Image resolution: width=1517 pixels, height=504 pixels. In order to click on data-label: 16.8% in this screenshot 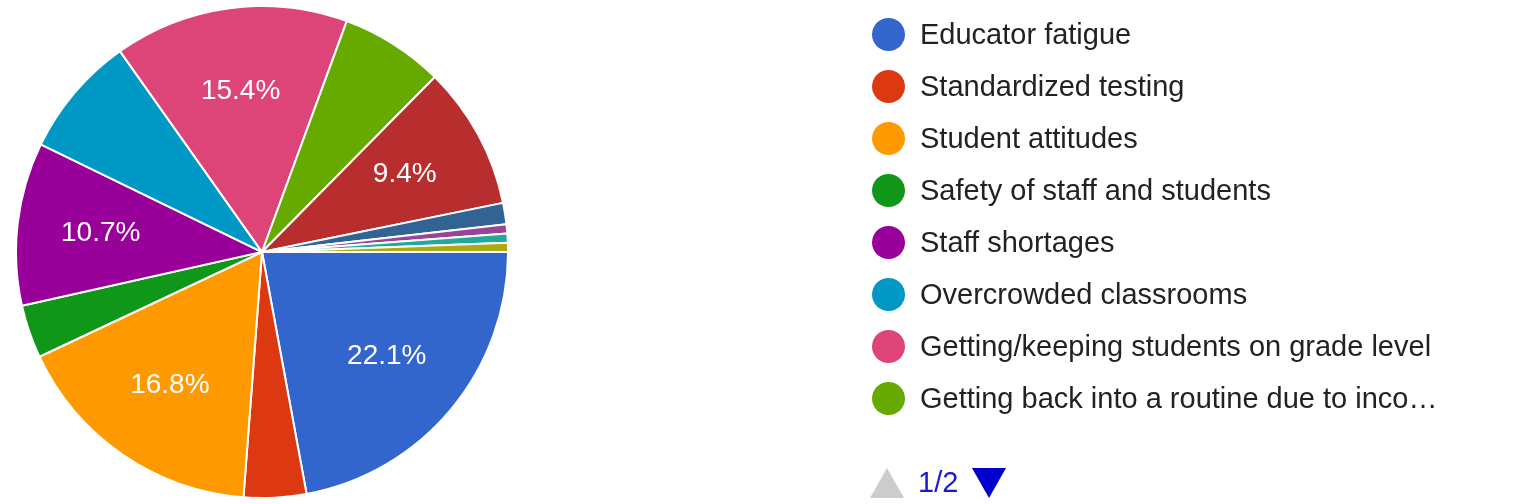, I will do `click(170, 384)`.